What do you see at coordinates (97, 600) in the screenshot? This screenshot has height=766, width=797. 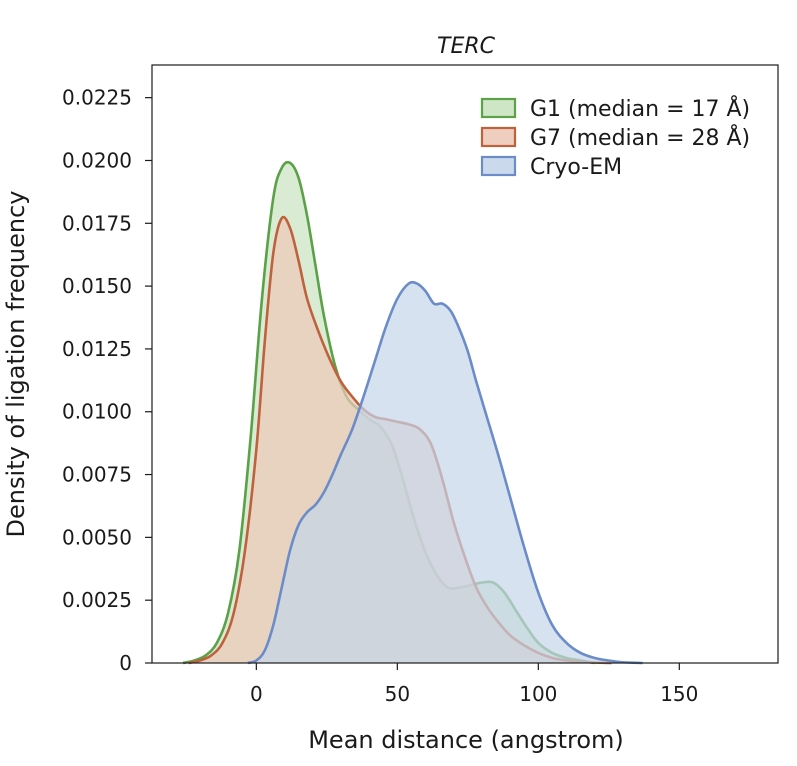 I see `y-tick-label: 0.0025` at bounding box center [97, 600].